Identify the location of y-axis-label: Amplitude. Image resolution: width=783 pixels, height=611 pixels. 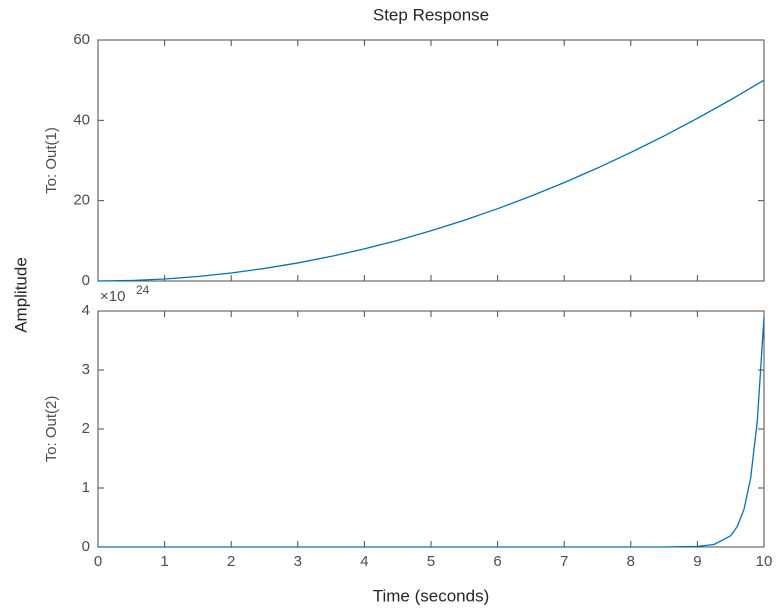
(20, 295).